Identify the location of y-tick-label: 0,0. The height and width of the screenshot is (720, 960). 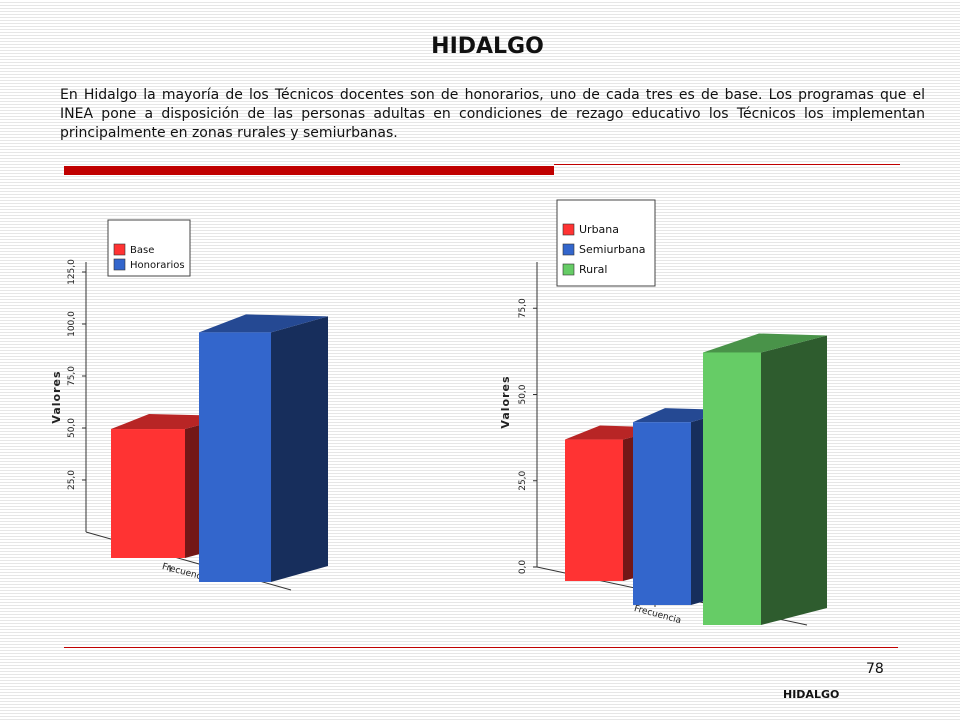
(523, 567).